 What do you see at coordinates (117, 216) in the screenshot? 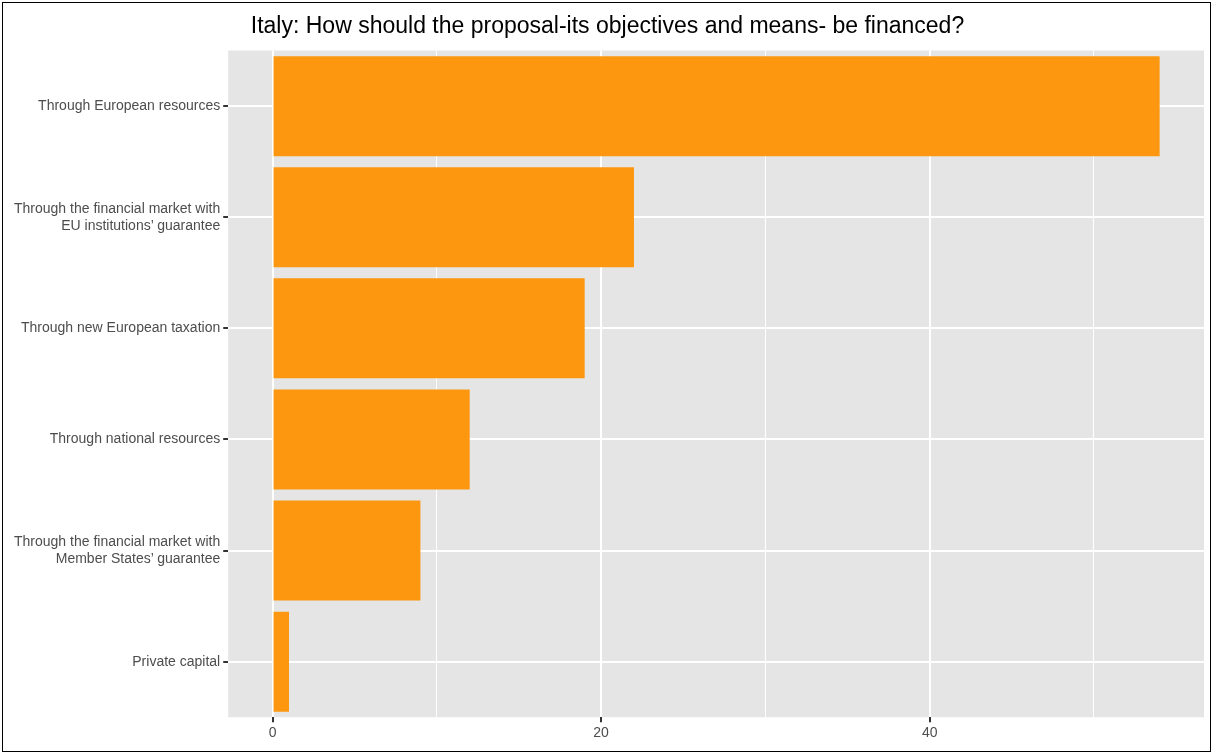
I see `y-tick-label: Through the financial market with EU institutions’ guarantee` at bounding box center [117, 216].